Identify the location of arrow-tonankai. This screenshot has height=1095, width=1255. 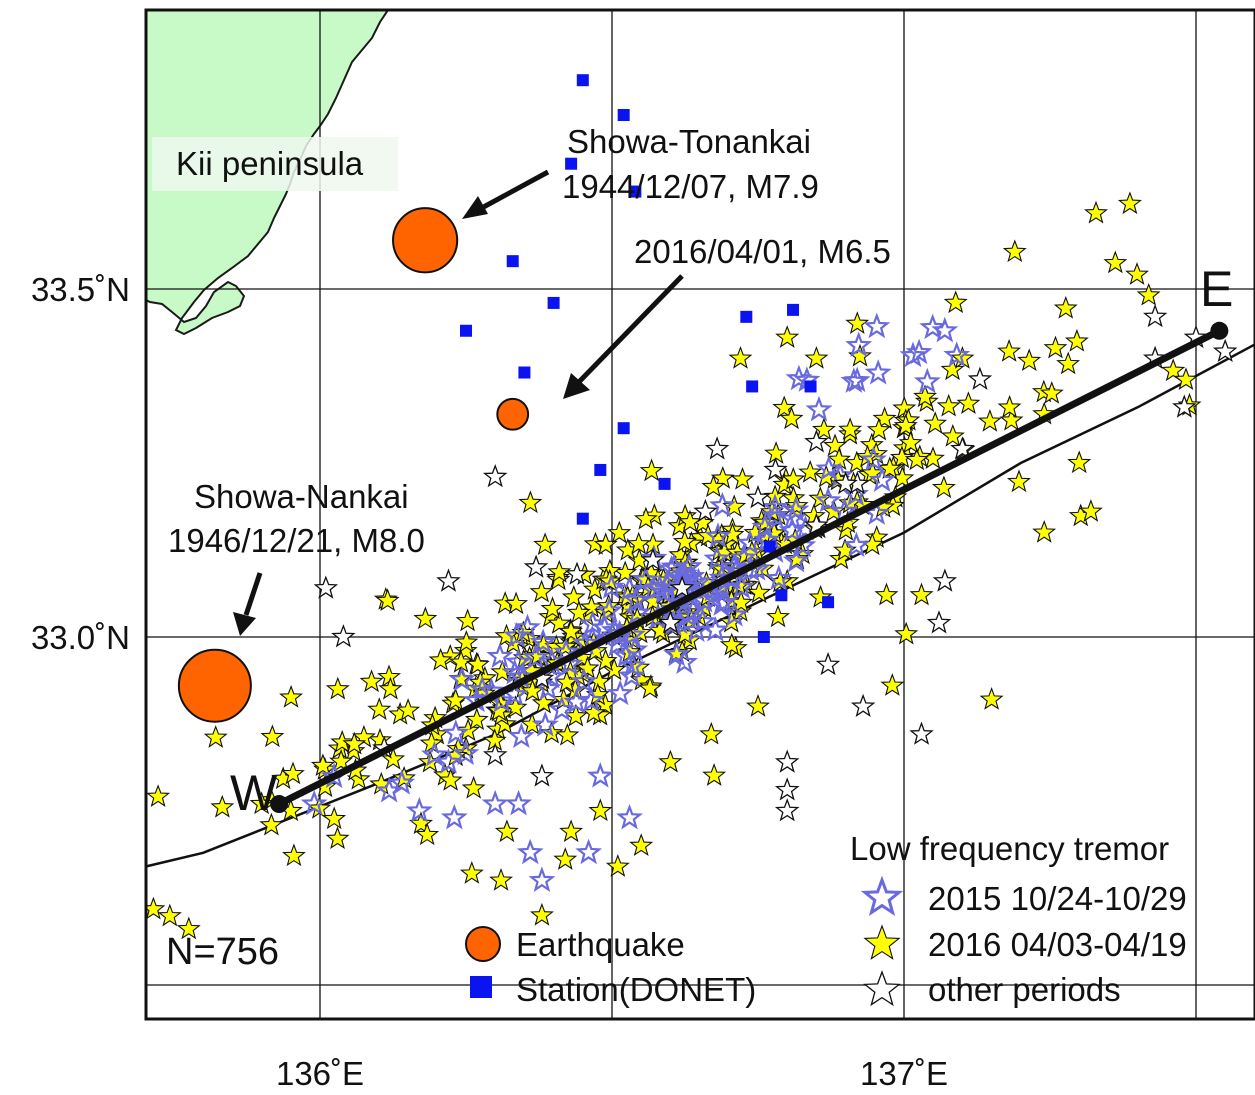
(513, 191).